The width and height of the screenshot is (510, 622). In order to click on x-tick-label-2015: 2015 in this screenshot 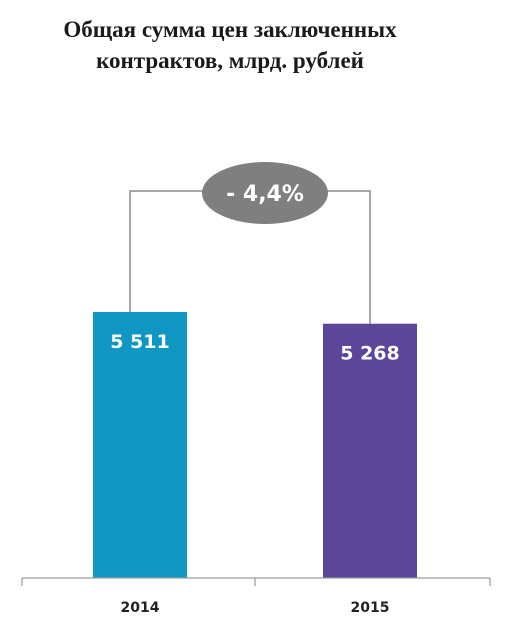, I will do `click(370, 608)`.